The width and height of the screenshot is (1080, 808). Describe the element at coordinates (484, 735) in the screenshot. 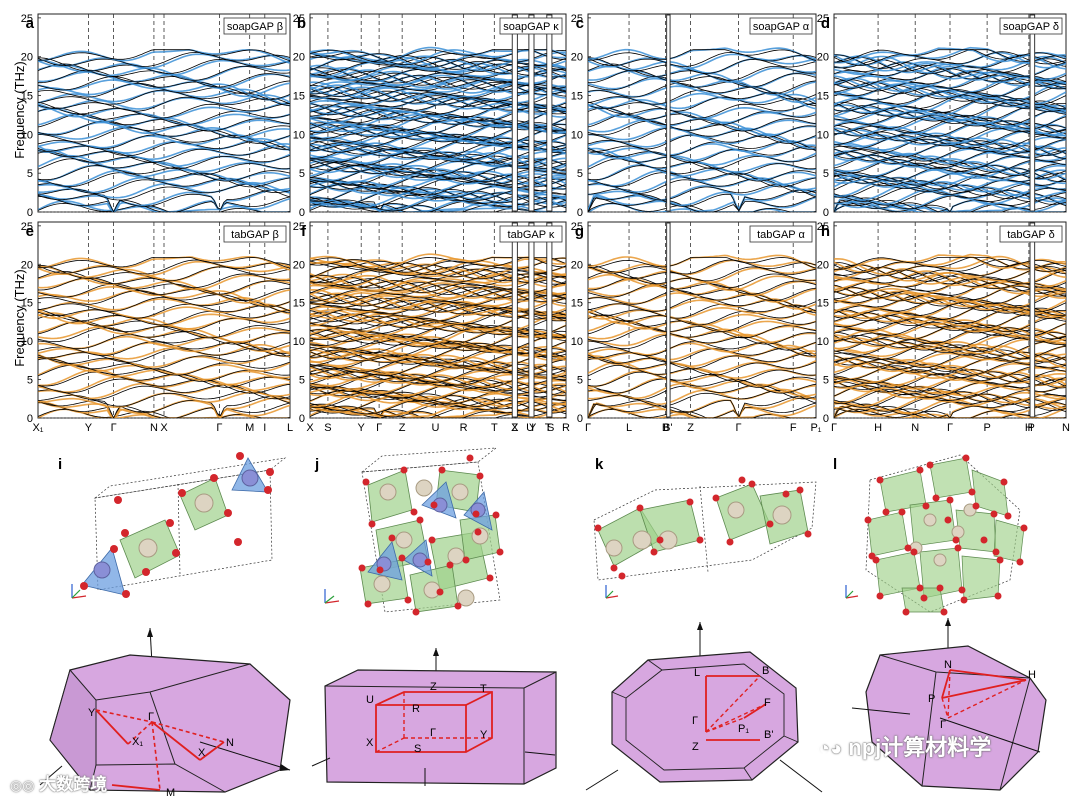

I see `bz-kappa-label-7: Y` at that location.